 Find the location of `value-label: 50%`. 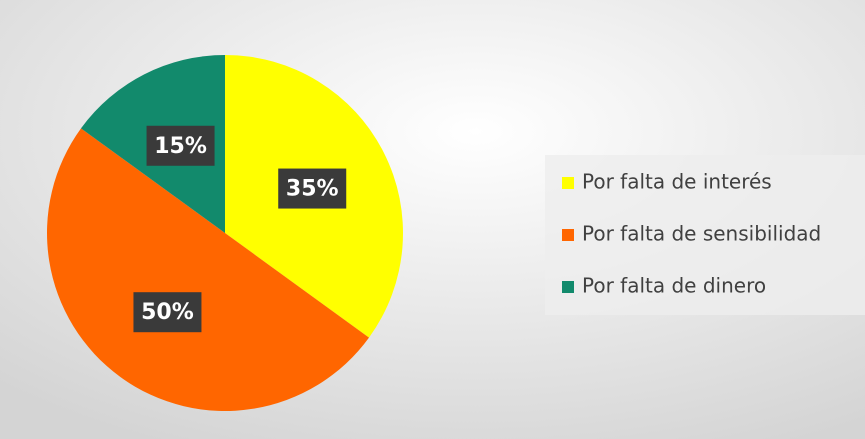

value-label: 50% is located at coordinates (167, 312).